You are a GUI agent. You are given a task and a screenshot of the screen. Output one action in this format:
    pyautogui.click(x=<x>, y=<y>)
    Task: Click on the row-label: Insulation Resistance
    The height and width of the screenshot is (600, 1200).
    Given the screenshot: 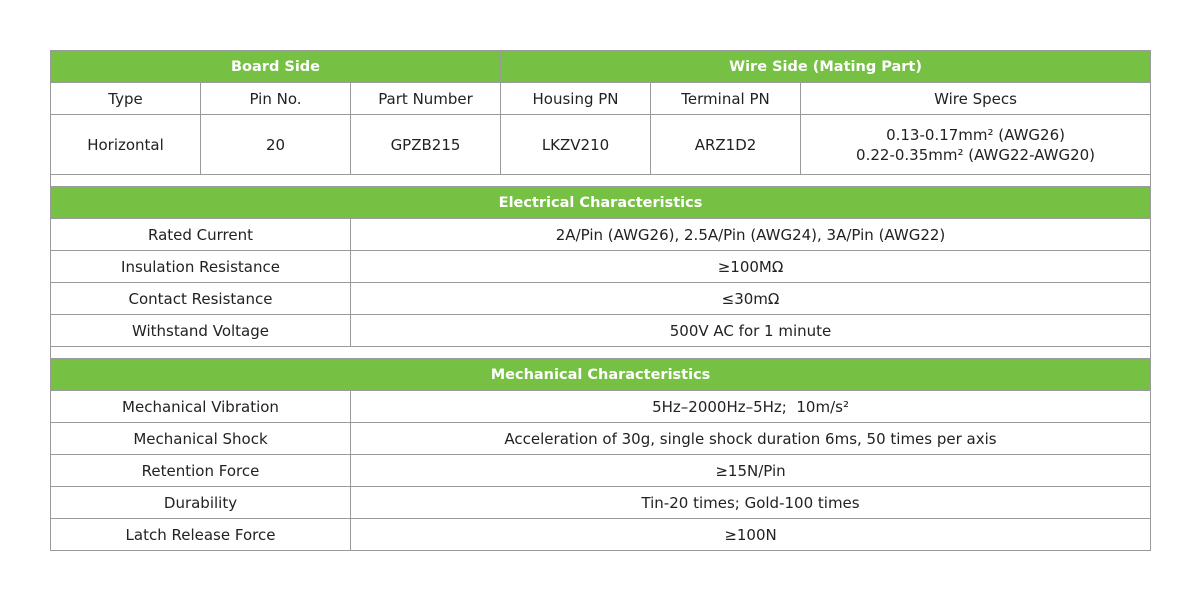 What is the action you would take?
    pyautogui.click(x=200, y=266)
    